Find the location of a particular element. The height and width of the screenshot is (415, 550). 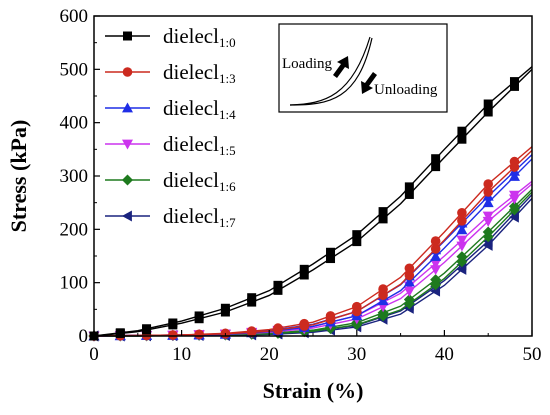

inset-frame is located at coordinates (363, 68).